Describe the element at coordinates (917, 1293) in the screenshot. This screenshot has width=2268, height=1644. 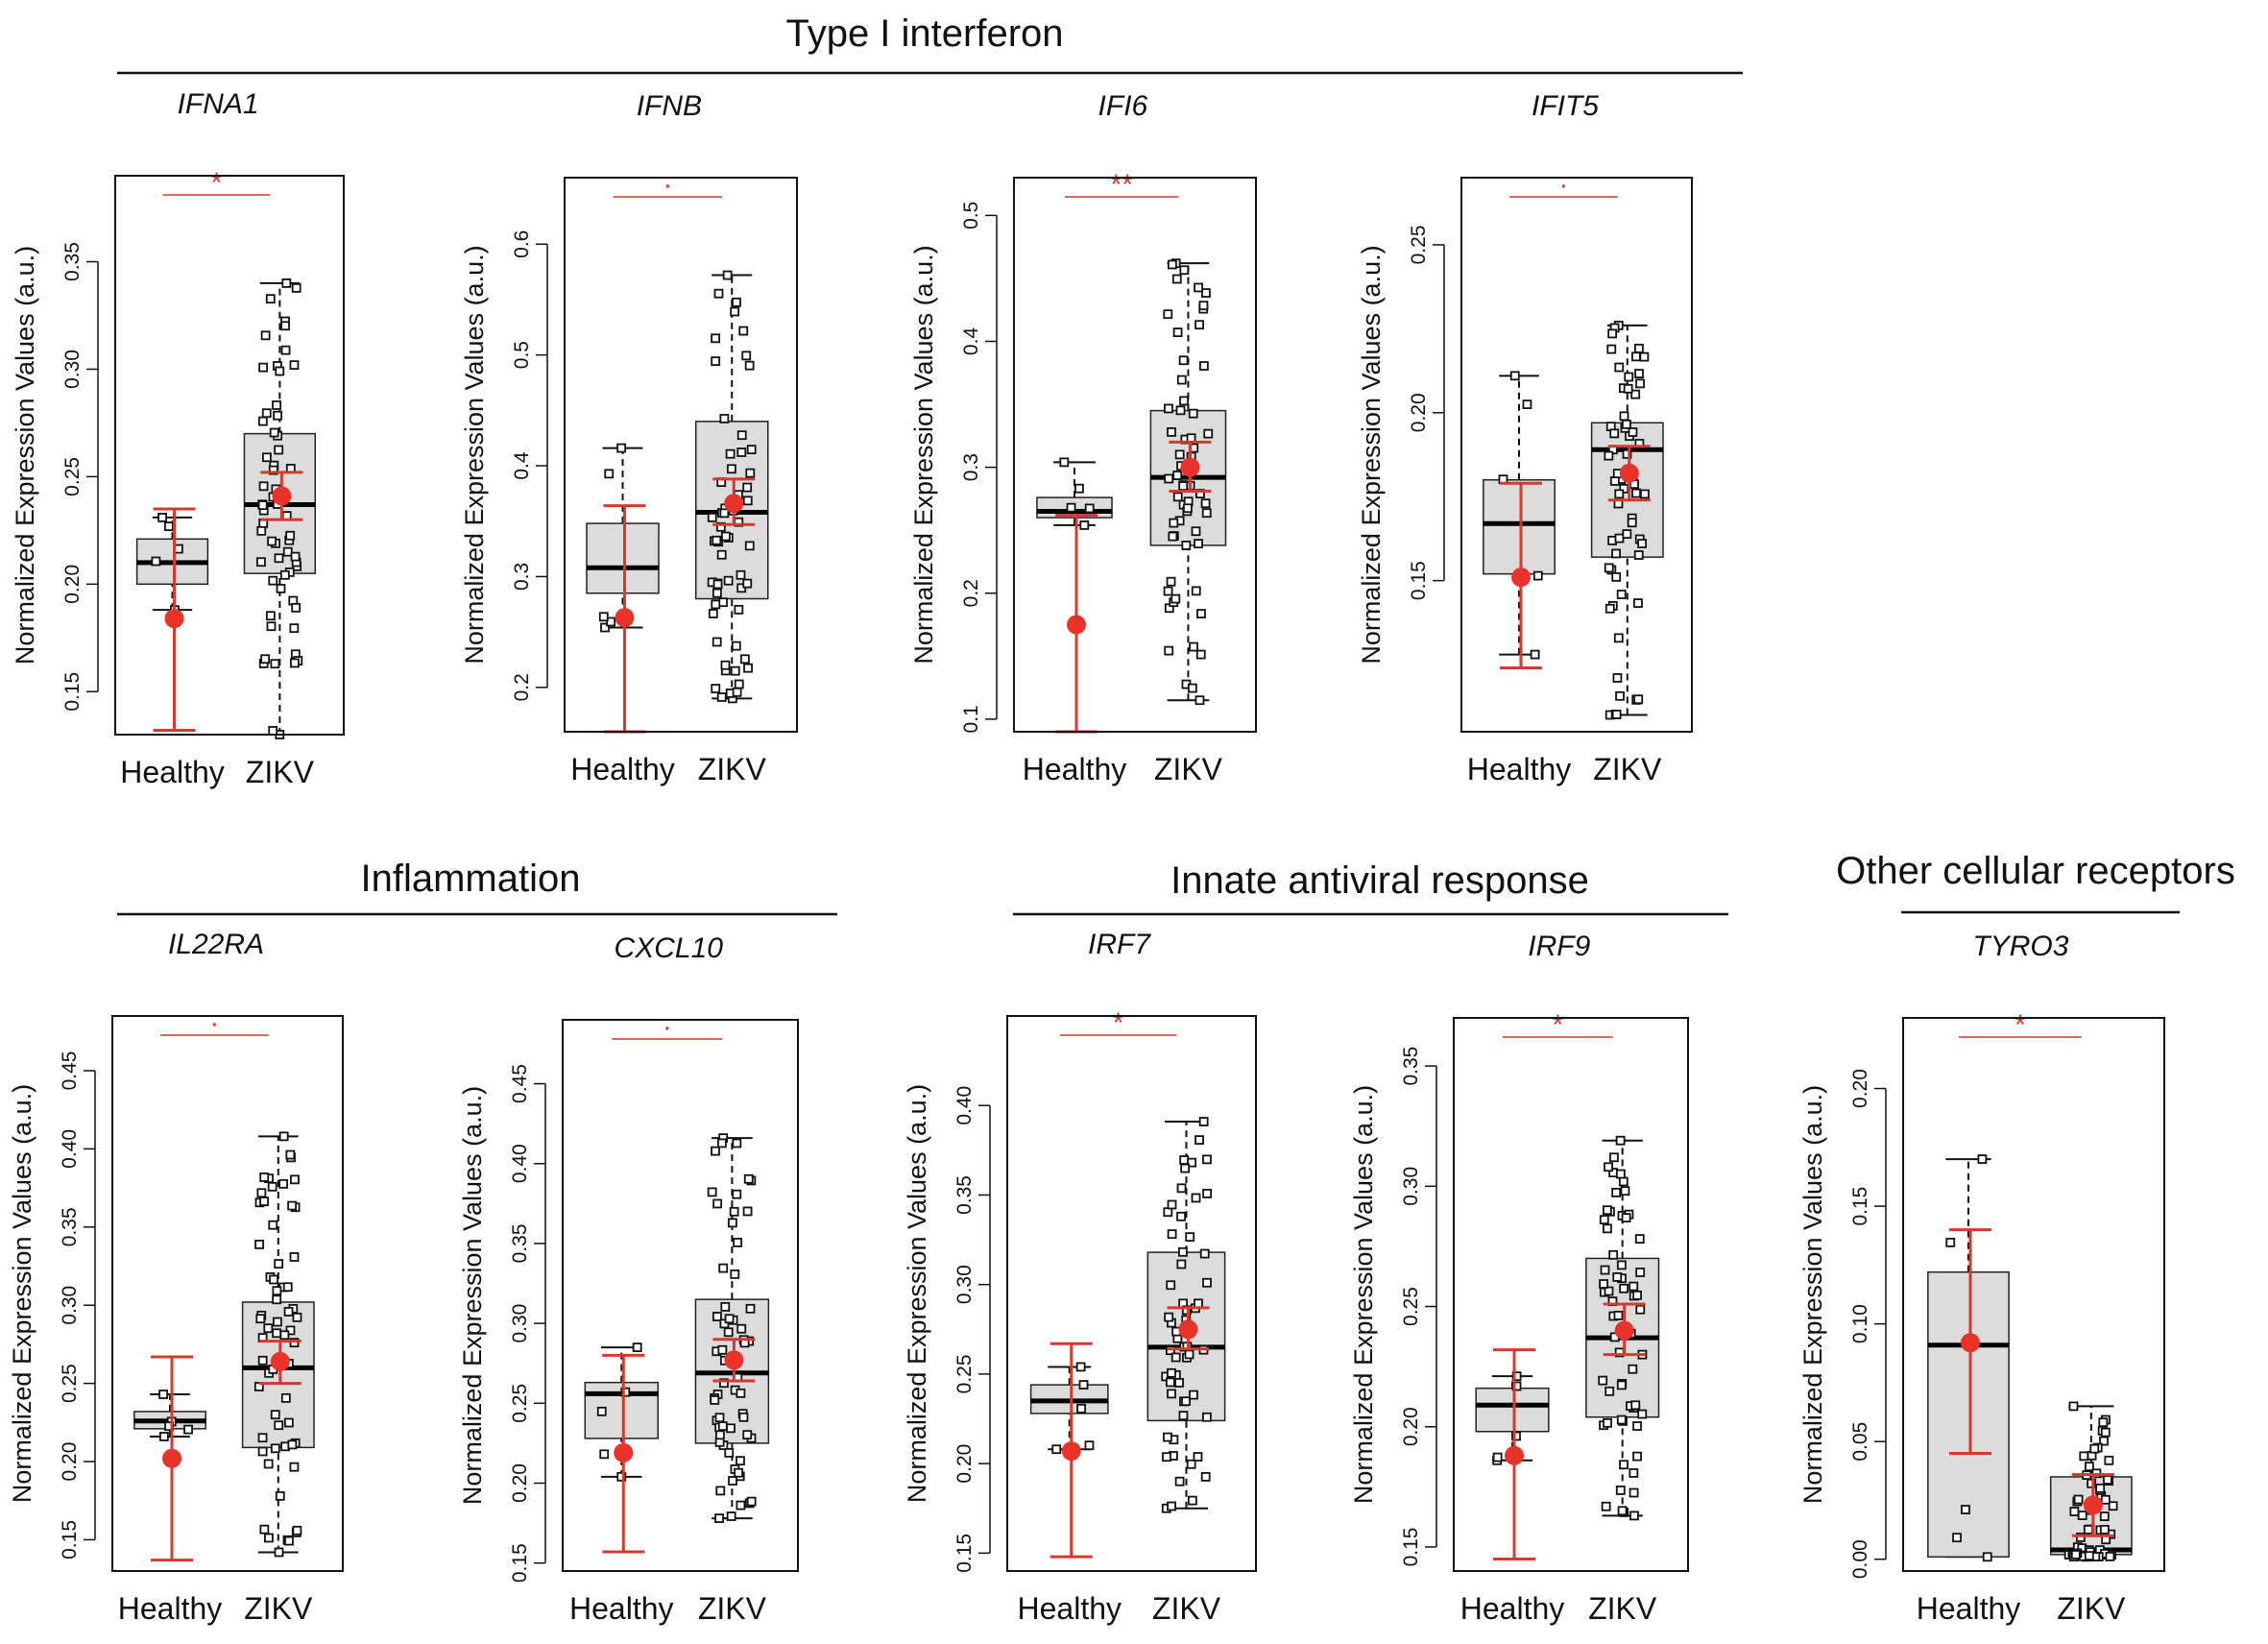
I see `y-axis-label: Normalized Expression Values (a.u.)` at that location.